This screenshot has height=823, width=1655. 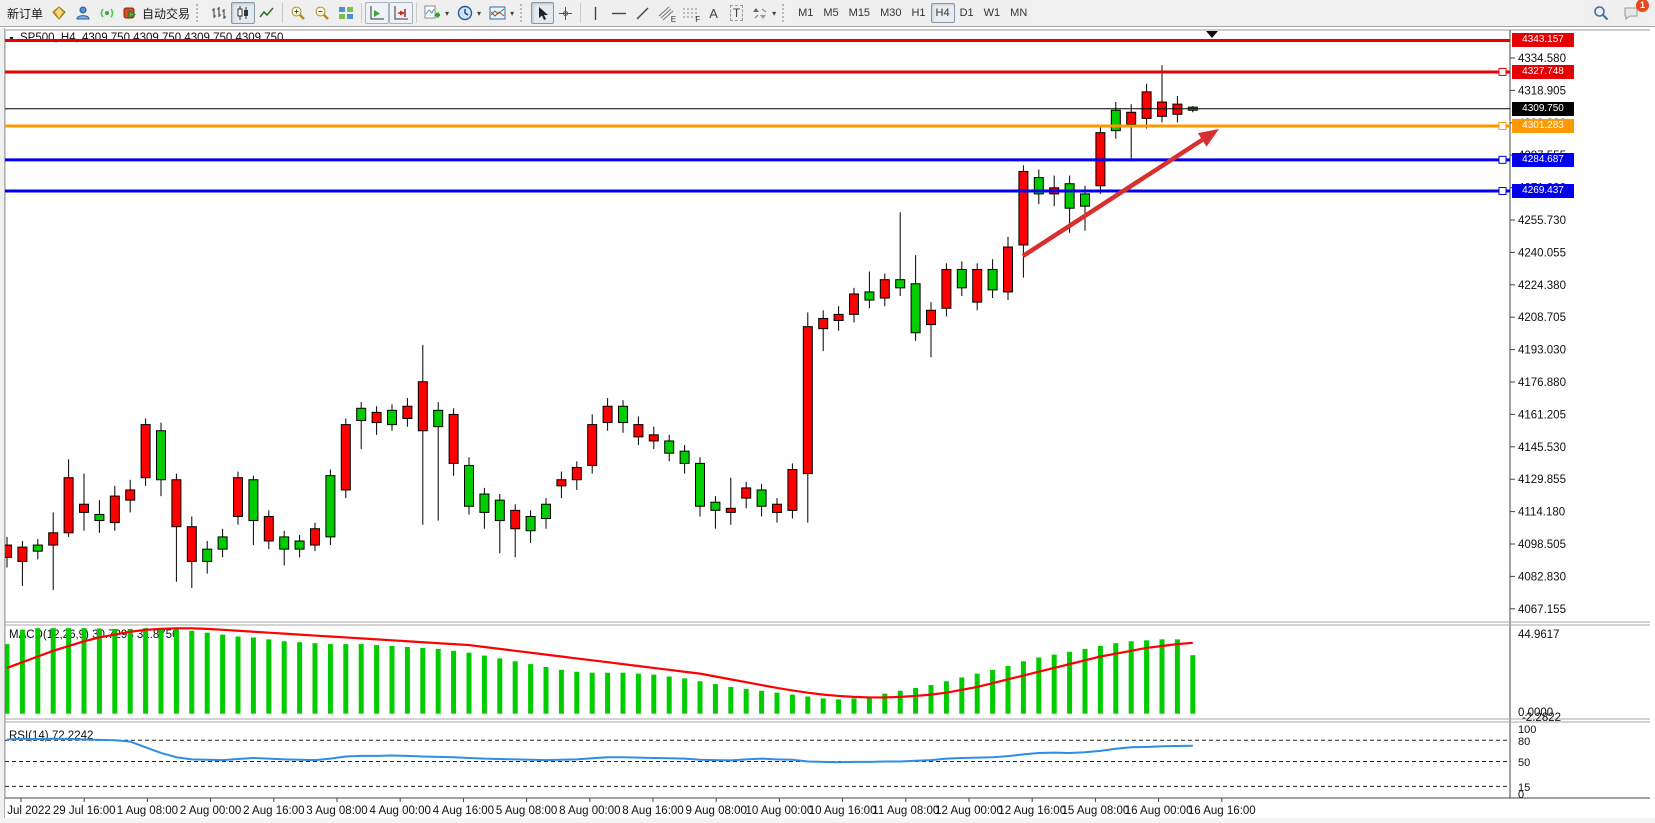 What do you see at coordinates (1542, 480) in the screenshot?
I see `y-axis-label: 4129.855` at bounding box center [1542, 480].